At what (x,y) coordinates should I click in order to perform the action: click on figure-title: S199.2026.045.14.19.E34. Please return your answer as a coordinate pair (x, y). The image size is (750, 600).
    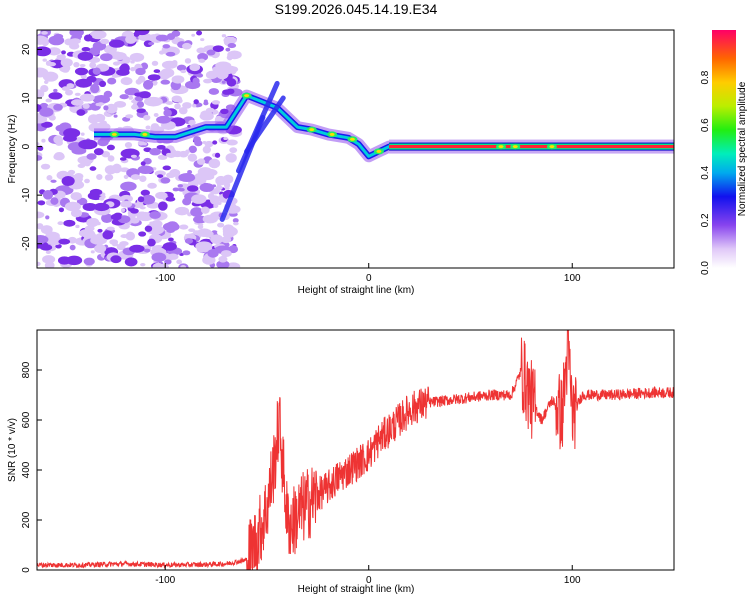
    Looking at the image, I should click on (356, 9).